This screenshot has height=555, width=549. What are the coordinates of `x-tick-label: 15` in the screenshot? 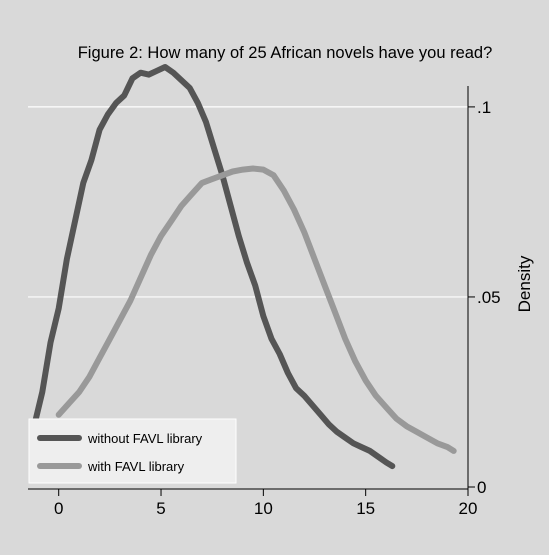 It's located at (365, 508).